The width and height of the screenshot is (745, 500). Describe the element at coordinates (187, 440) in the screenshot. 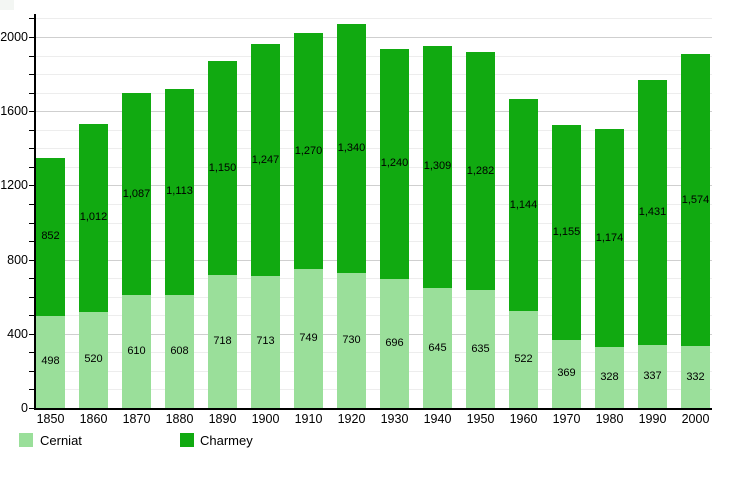

I see `legend-swatch-charmey` at that location.